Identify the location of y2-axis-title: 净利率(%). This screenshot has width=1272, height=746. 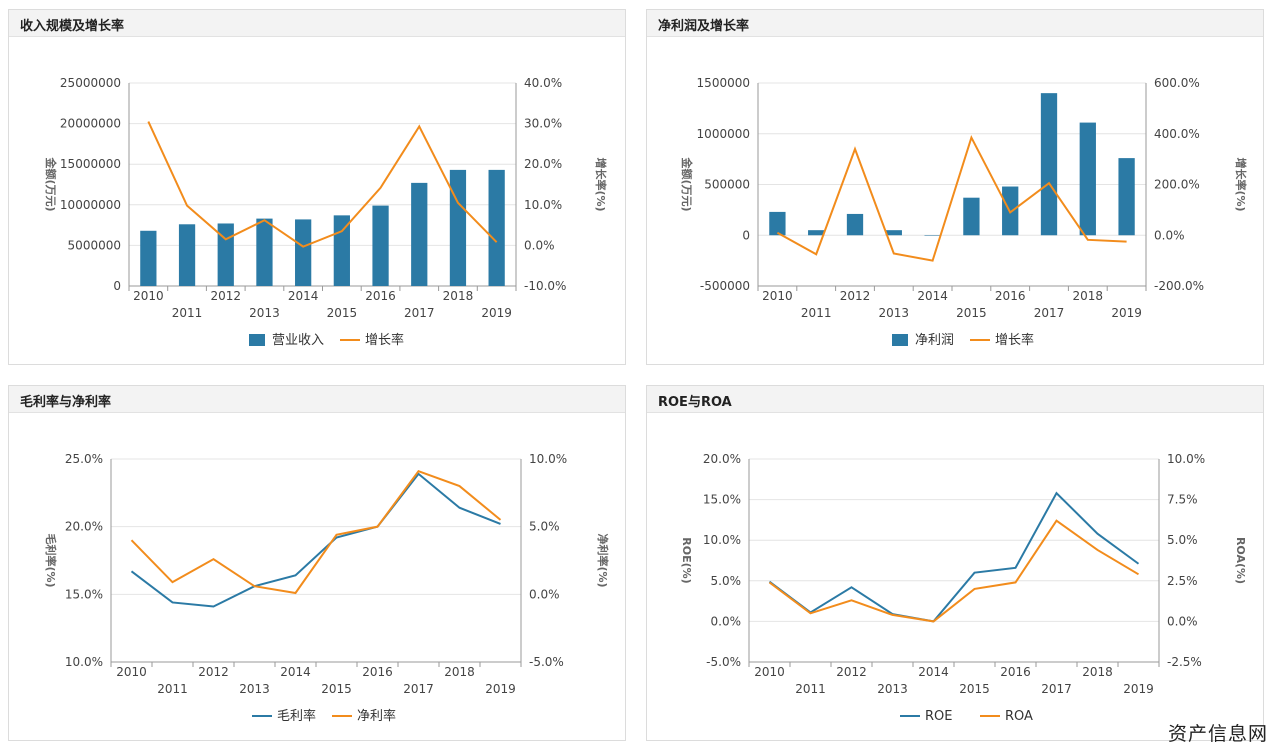
(603, 560).